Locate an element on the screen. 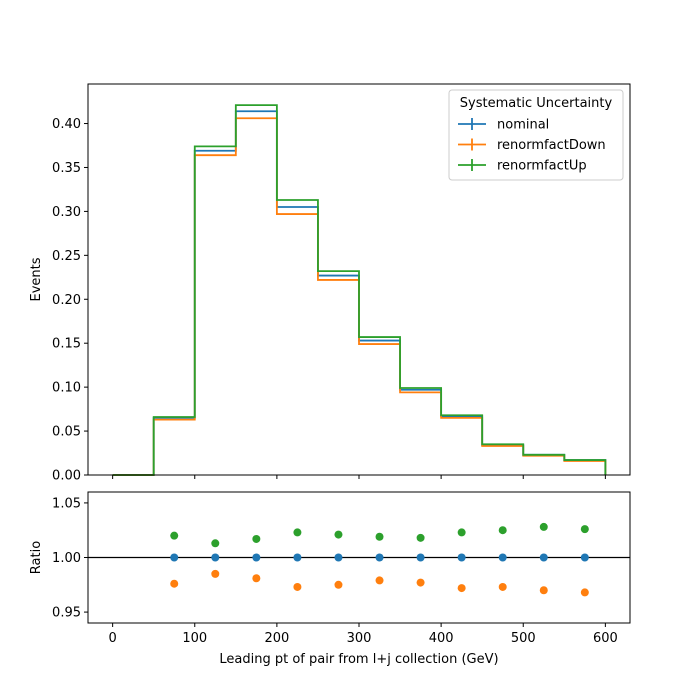 The height and width of the screenshot is (700, 700). main-y-tick-label: 0.00 is located at coordinates (66, 476).